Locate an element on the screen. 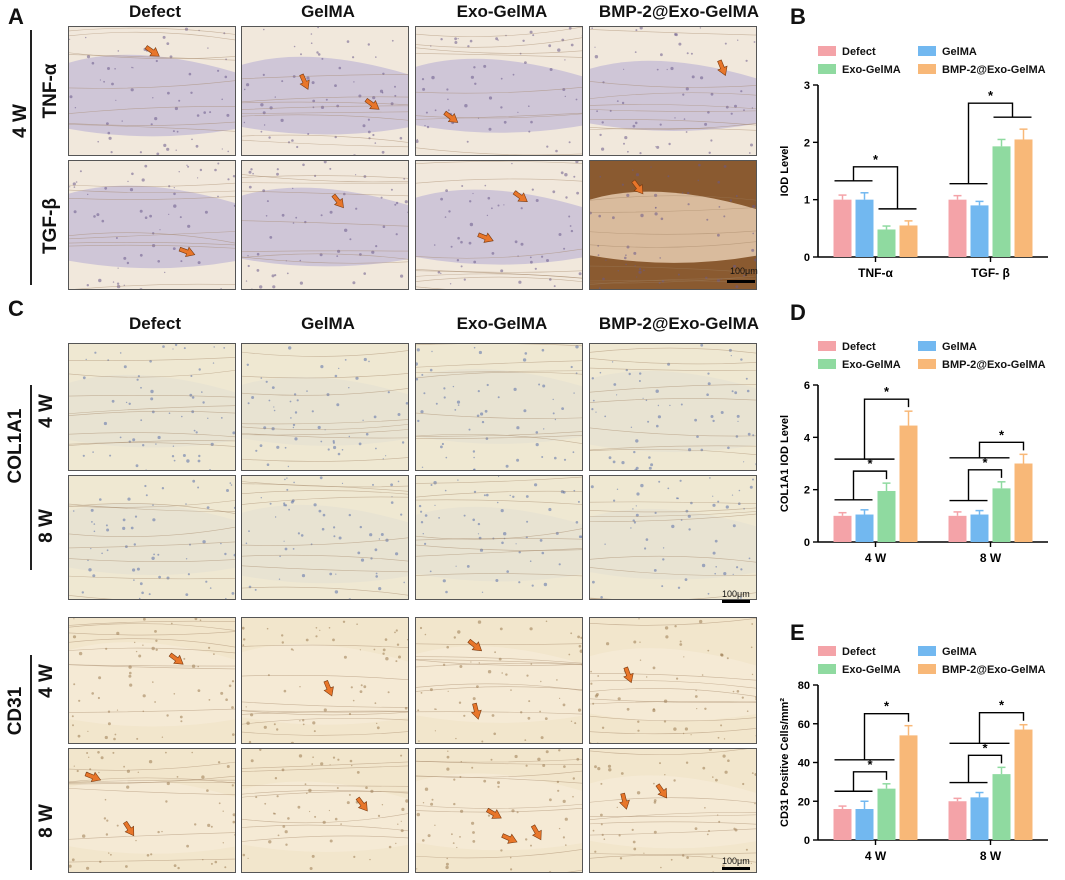 This screenshot has width=1065, height=880. legend-label: Exo-GelMA is located at coordinates (871, 70).